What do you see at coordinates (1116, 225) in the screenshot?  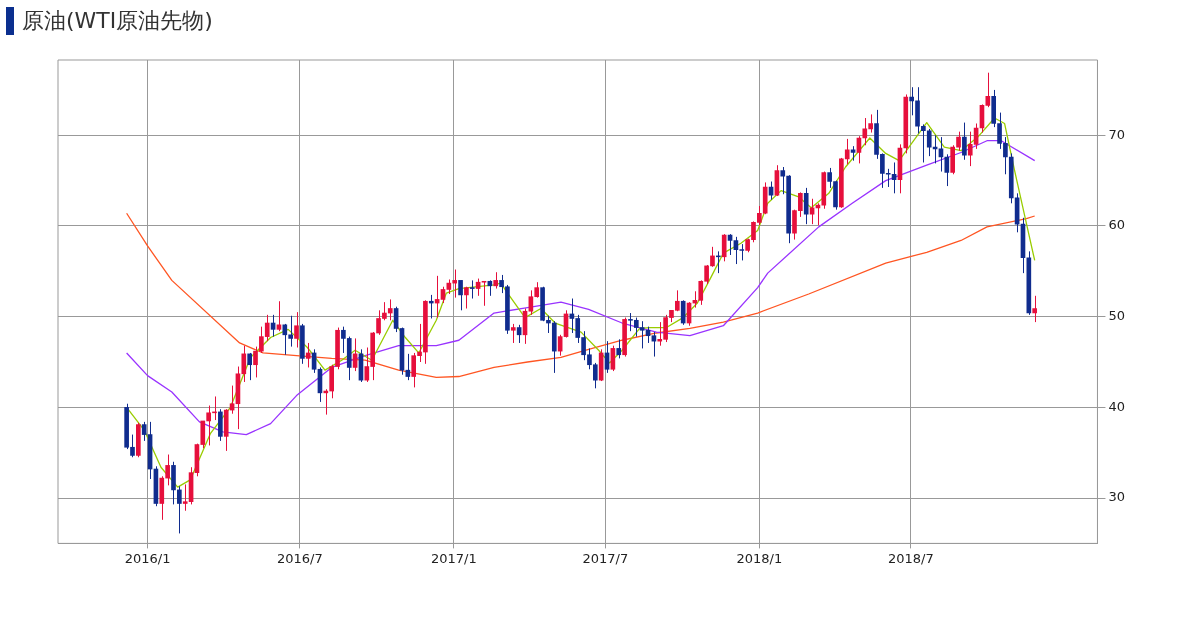 I see `y-tick-label: 60` at bounding box center [1116, 225].